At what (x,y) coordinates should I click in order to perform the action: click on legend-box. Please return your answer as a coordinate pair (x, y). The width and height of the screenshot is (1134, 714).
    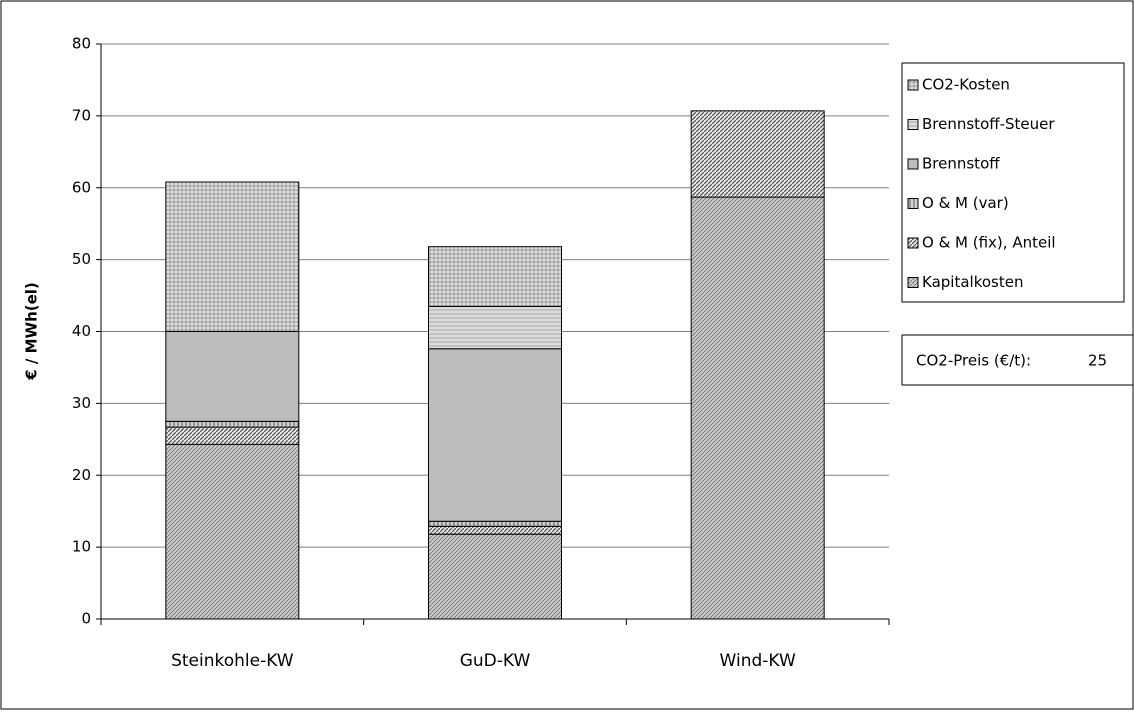
    Looking at the image, I should click on (1013, 182).